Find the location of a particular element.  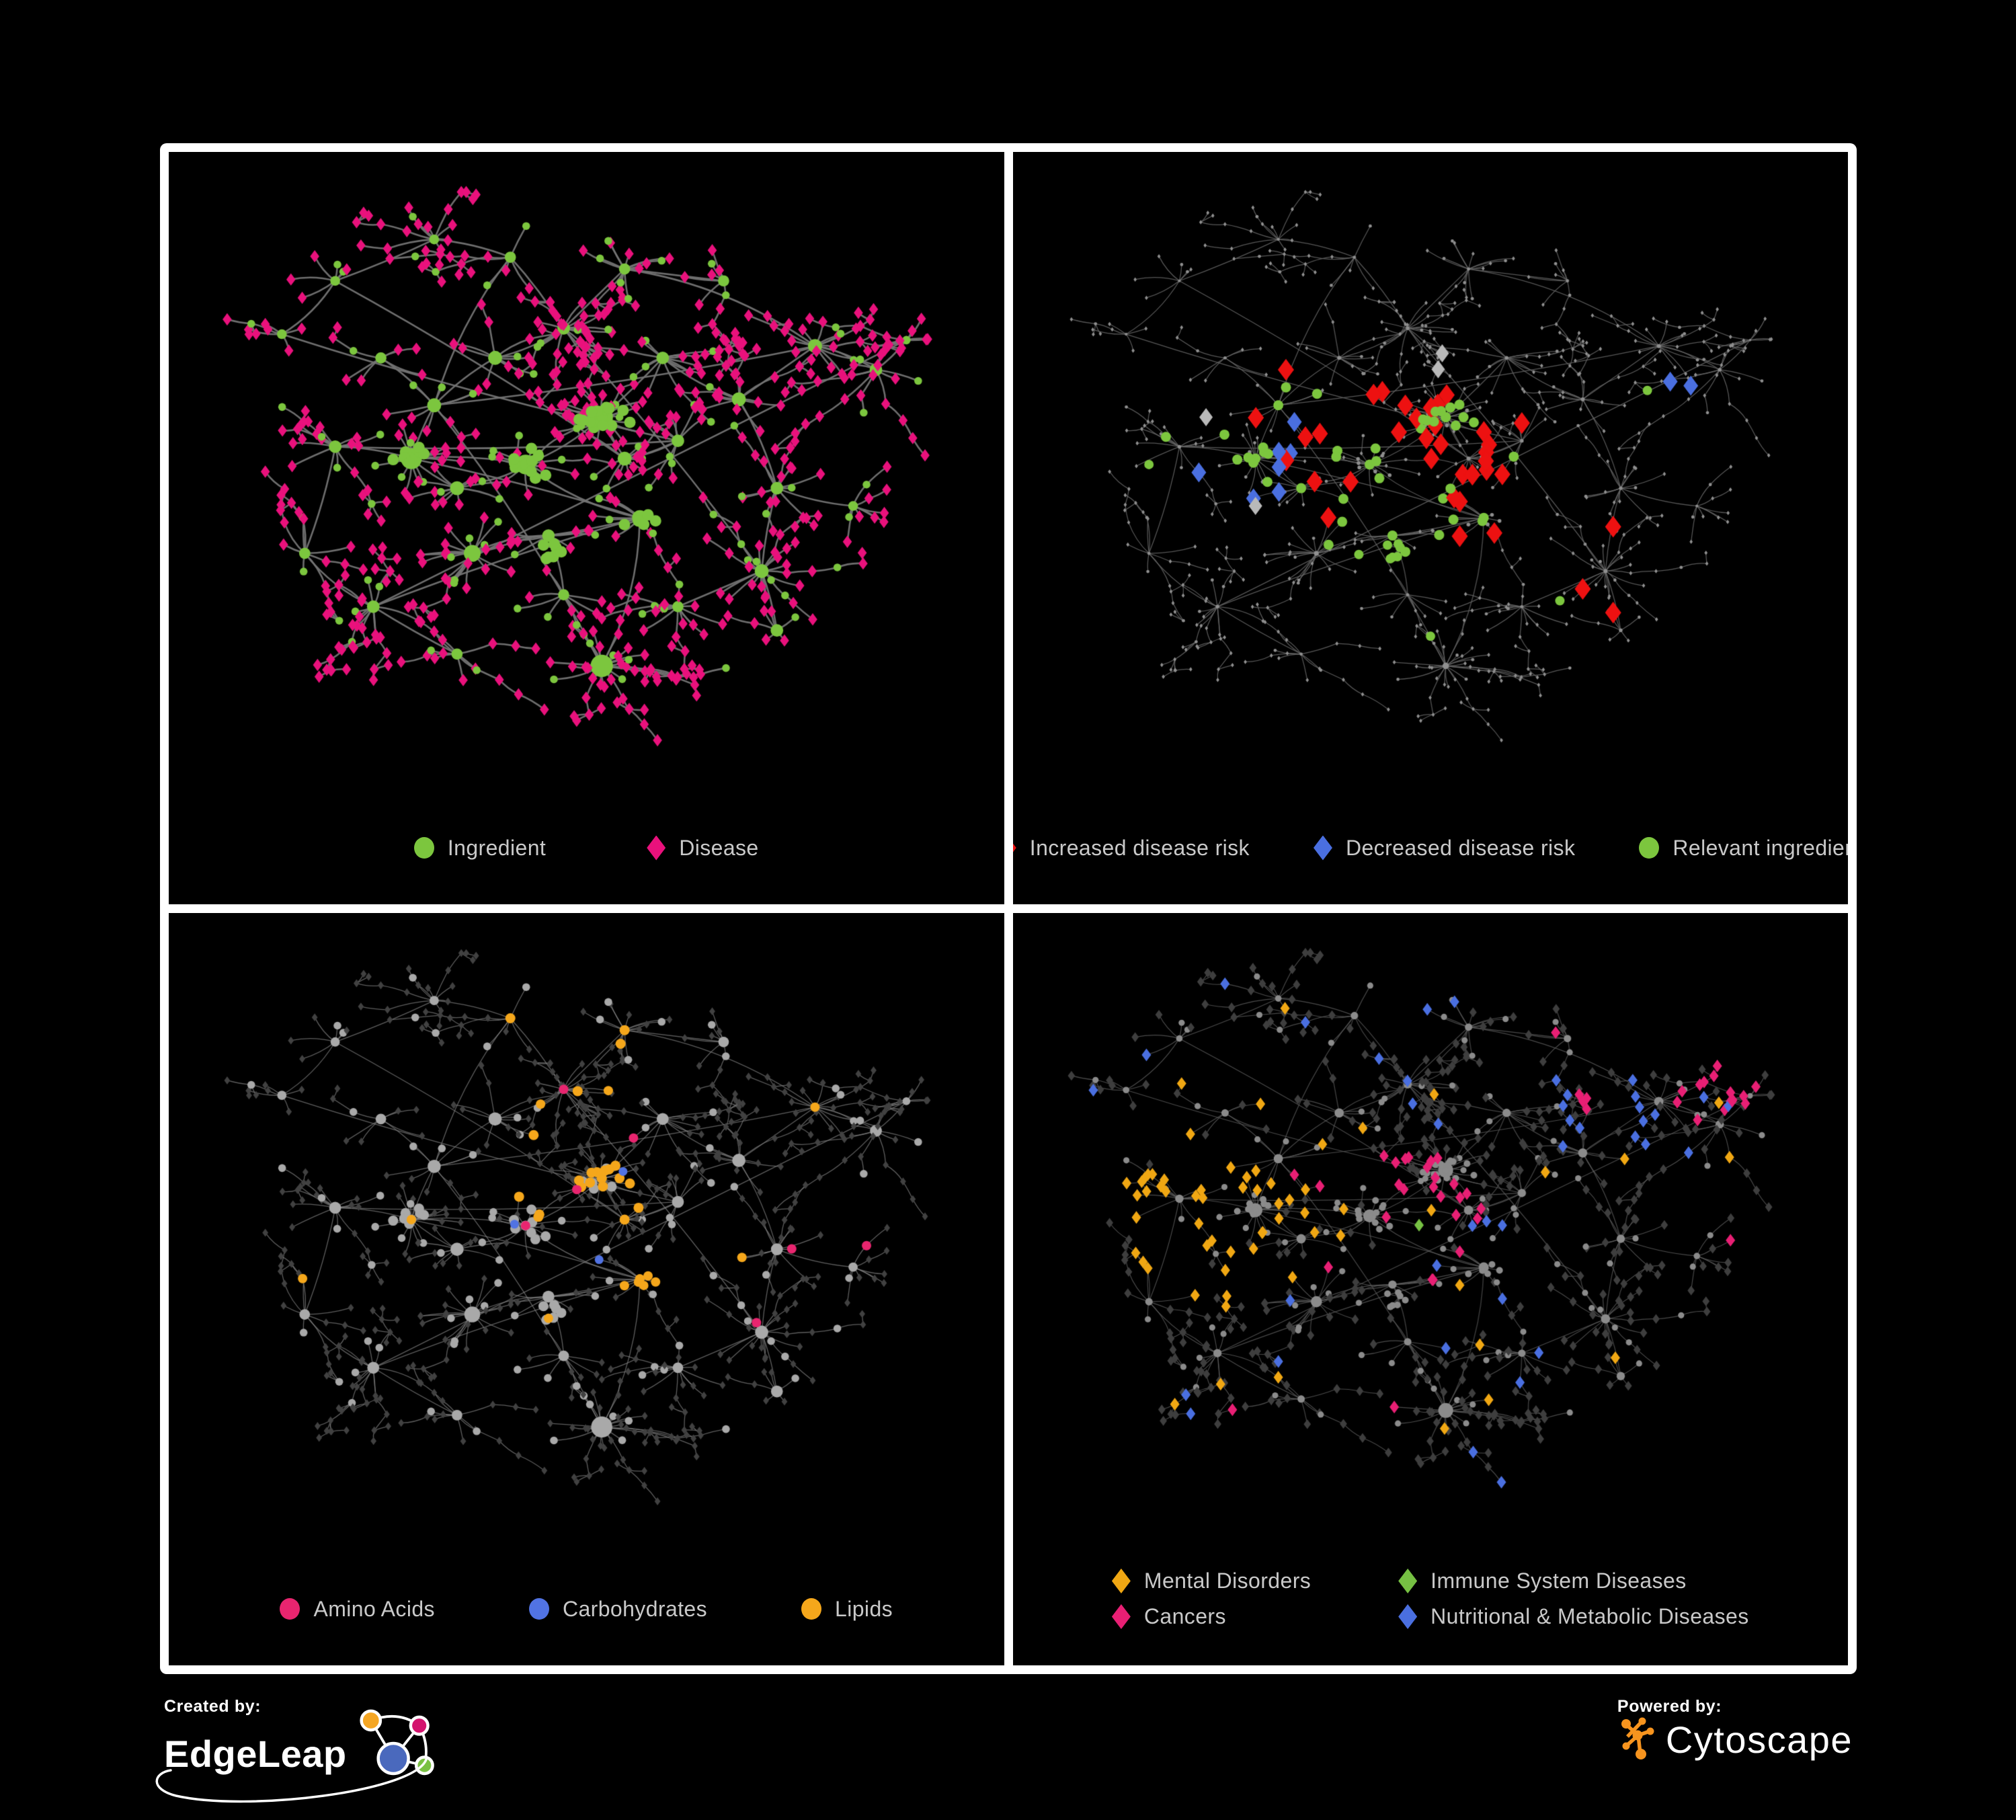

disease-risk-network-canvas is located at coordinates (1430, 476).